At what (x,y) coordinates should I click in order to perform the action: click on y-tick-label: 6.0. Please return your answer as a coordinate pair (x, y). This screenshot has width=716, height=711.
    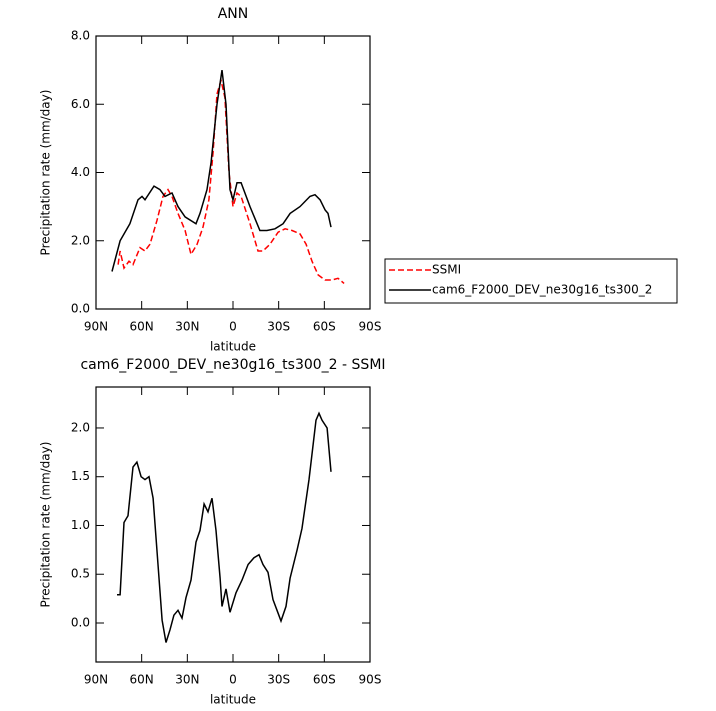
    Looking at the image, I should click on (80, 104).